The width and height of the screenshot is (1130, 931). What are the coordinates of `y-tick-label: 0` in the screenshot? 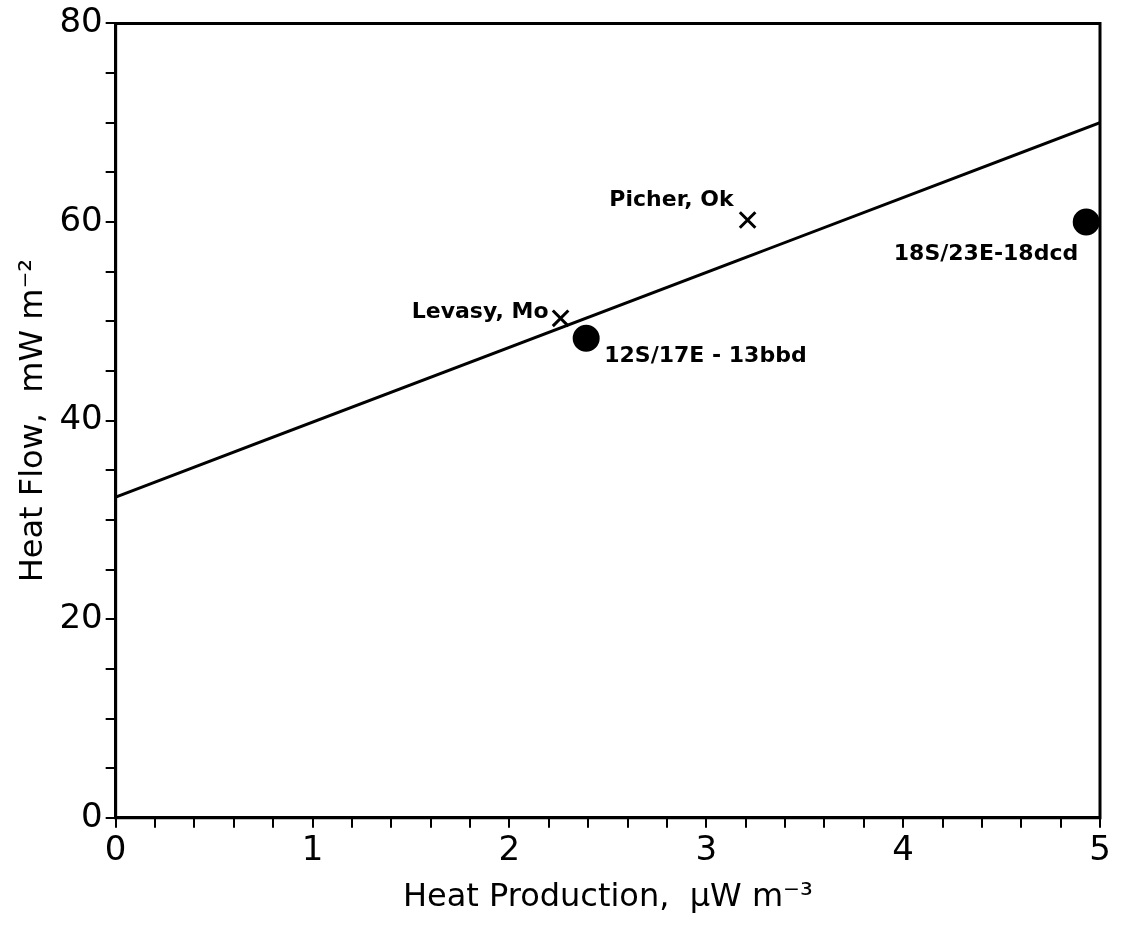 It's located at (92, 814).